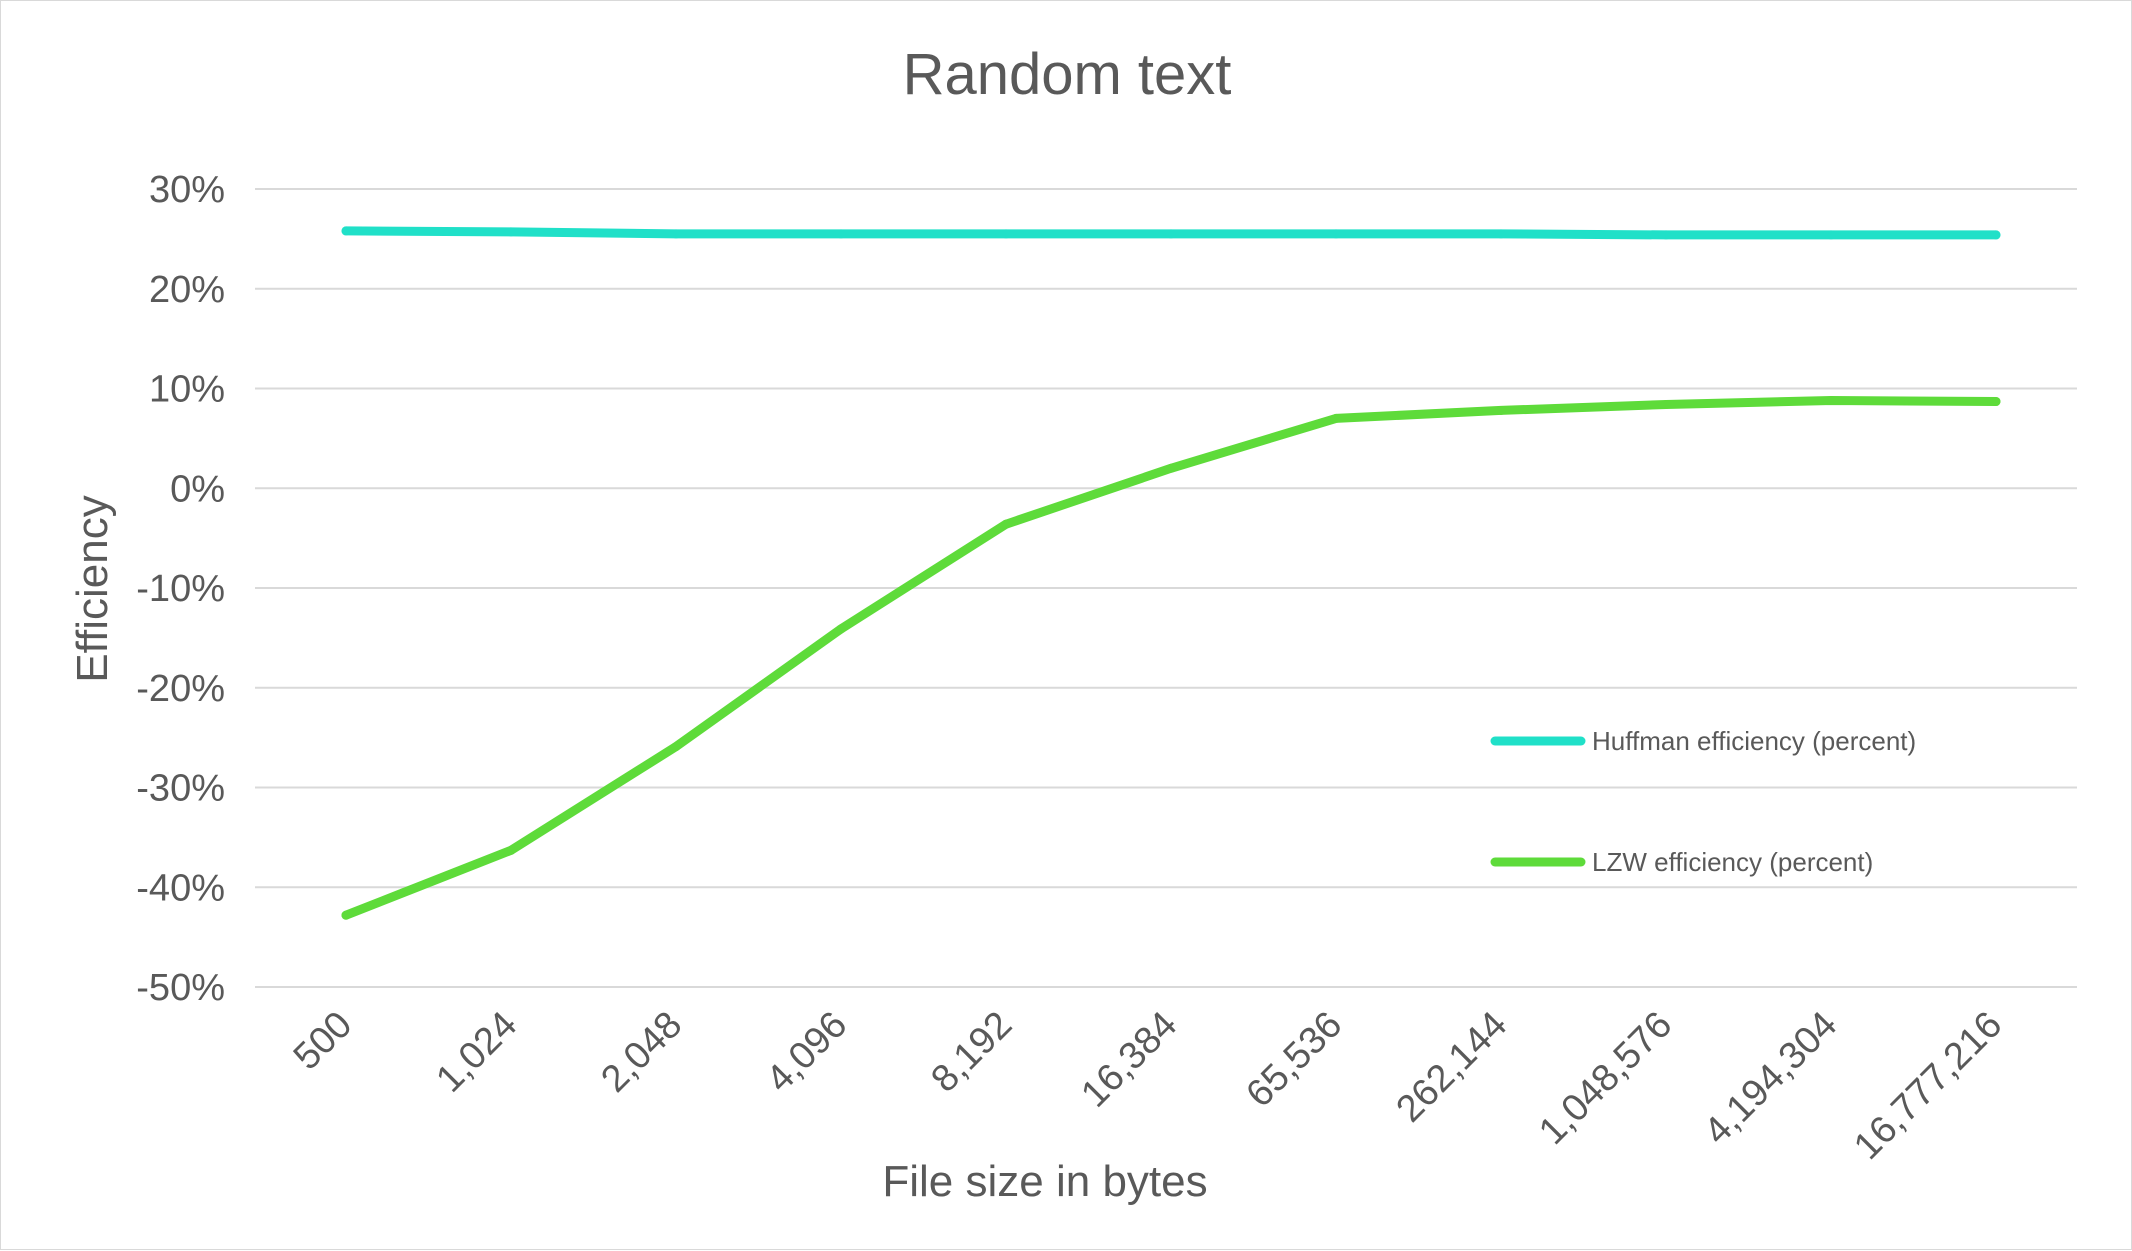 The width and height of the screenshot is (2132, 1251). I want to click on y-tick-label: 10%, so click(187, 390).